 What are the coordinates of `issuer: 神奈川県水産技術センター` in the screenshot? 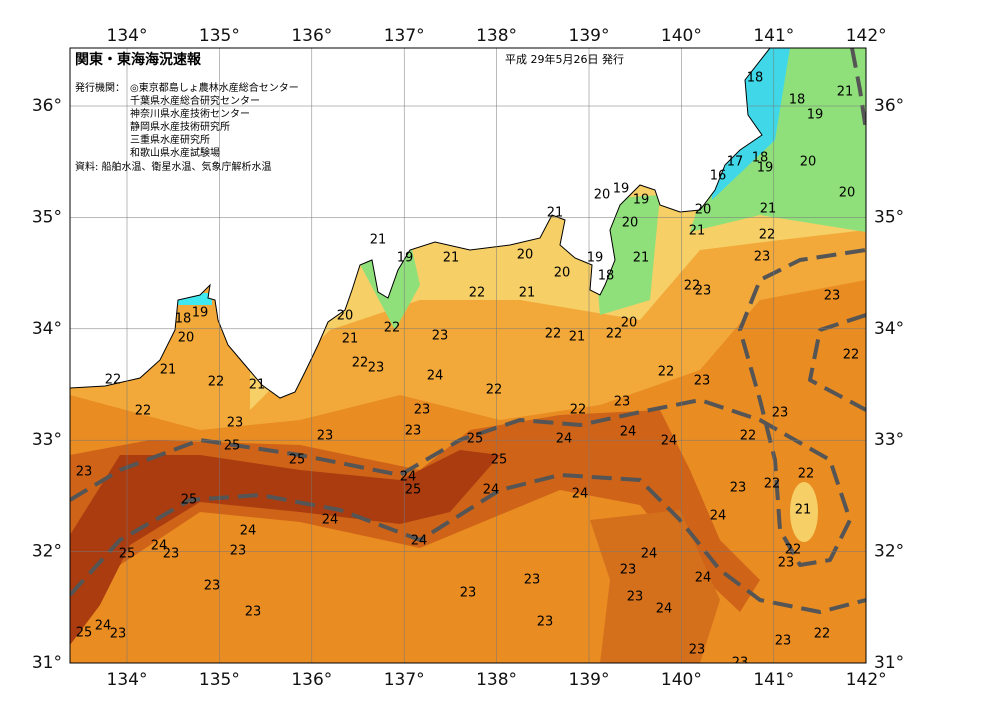 It's located at (190, 113).